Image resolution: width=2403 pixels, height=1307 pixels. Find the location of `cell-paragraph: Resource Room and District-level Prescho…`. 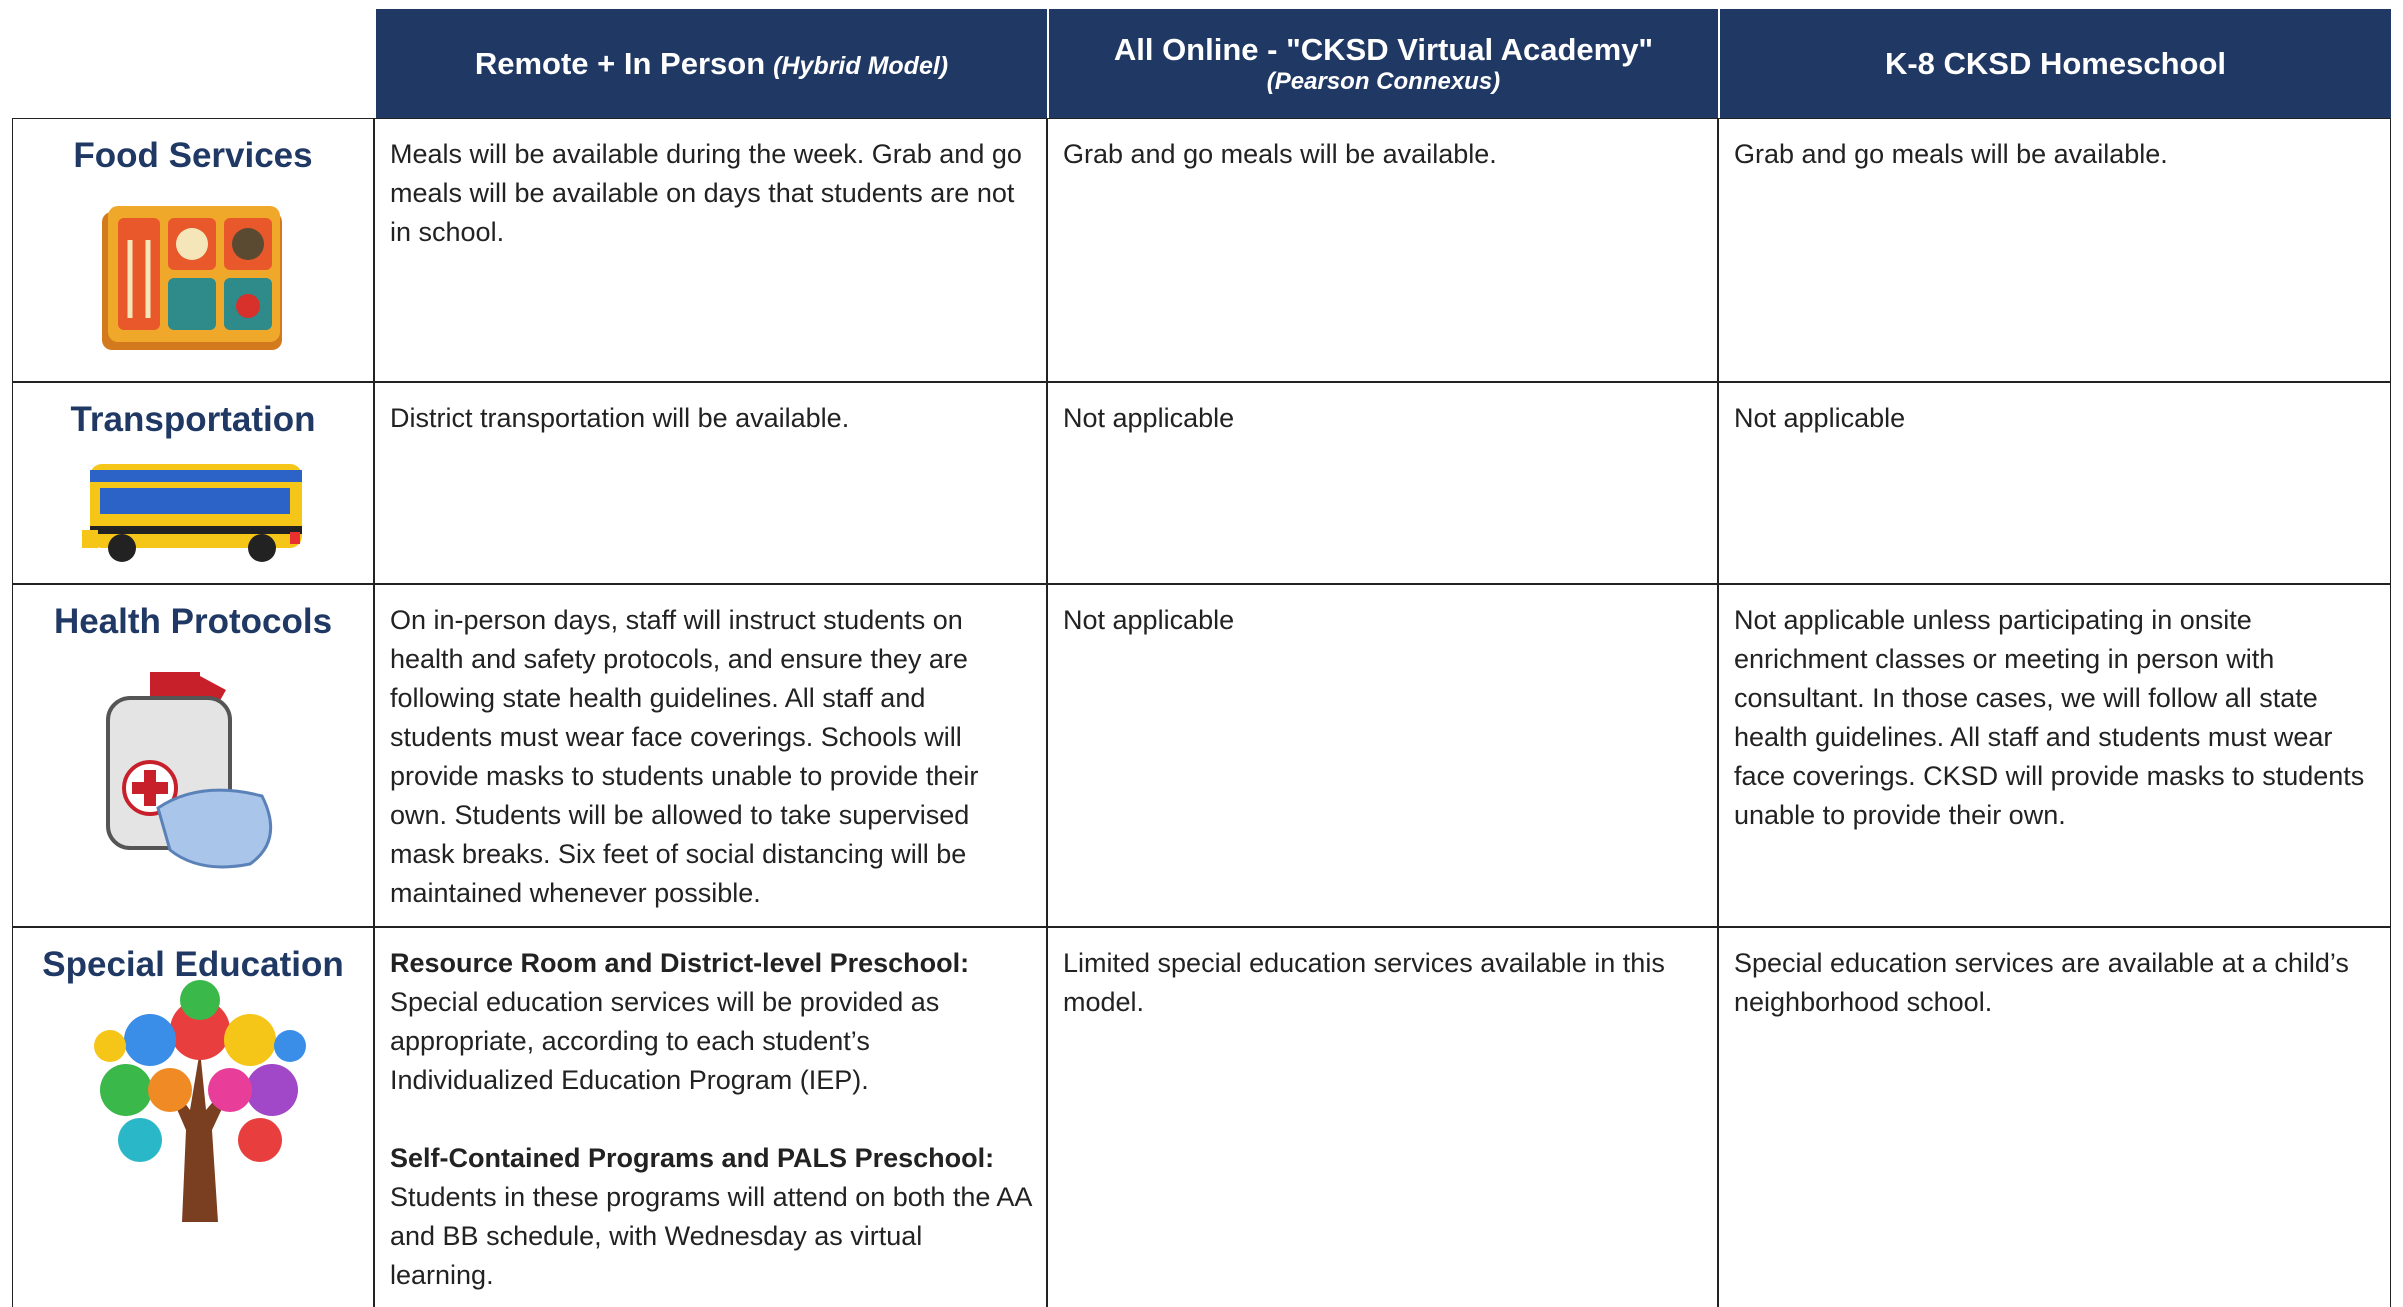

cell-paragraph: Resource Room and District-level Prescho… is located at coordinates (710, 1022).